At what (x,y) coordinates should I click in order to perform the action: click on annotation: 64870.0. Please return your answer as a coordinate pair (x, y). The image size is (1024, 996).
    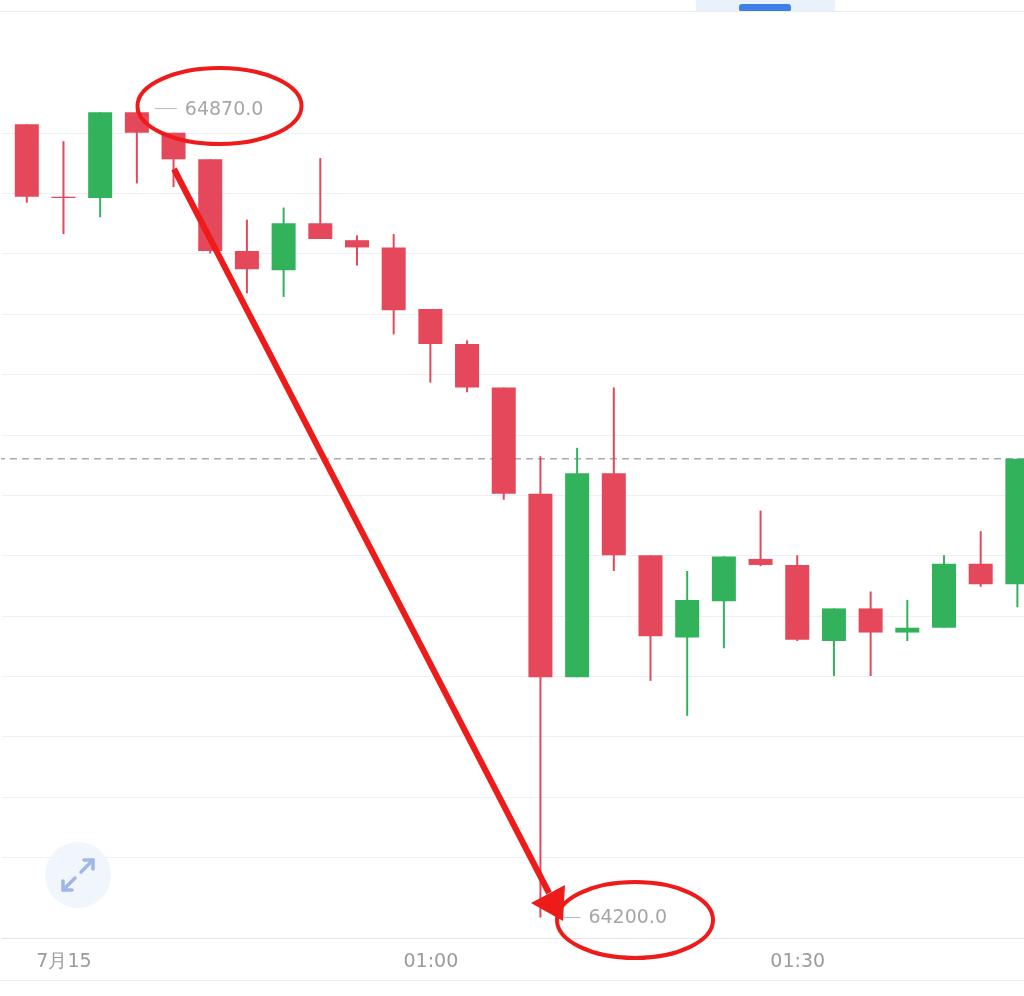
    Looking at the image, I should click on (224, 107).